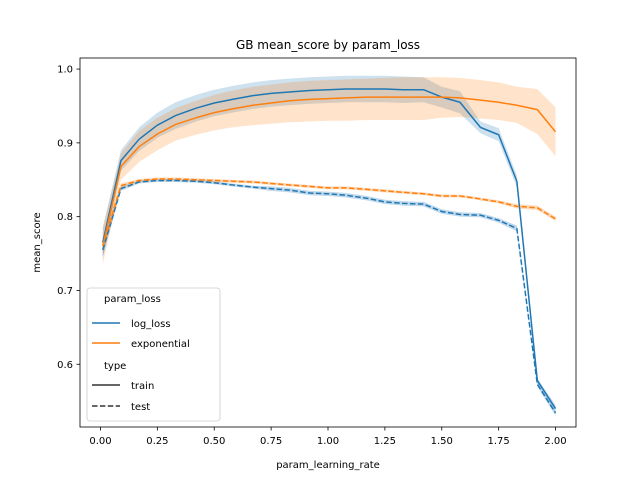  What do you see at coordinates (499, 441) in the screenshot?
I see `x-tick-label: 1.75` at bounding box center [499, 441].